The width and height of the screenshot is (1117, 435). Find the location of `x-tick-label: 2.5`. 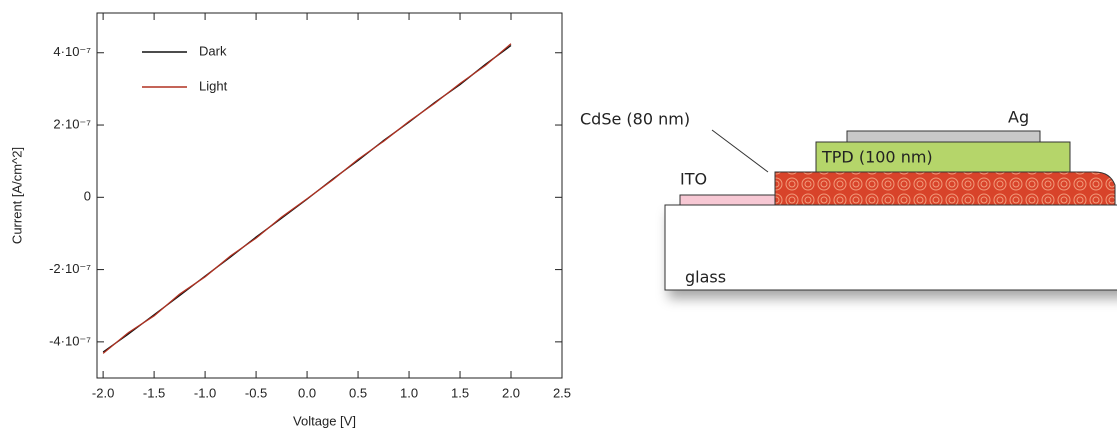

x-tick-label: 2.5 is located at coordinates (562, 392).